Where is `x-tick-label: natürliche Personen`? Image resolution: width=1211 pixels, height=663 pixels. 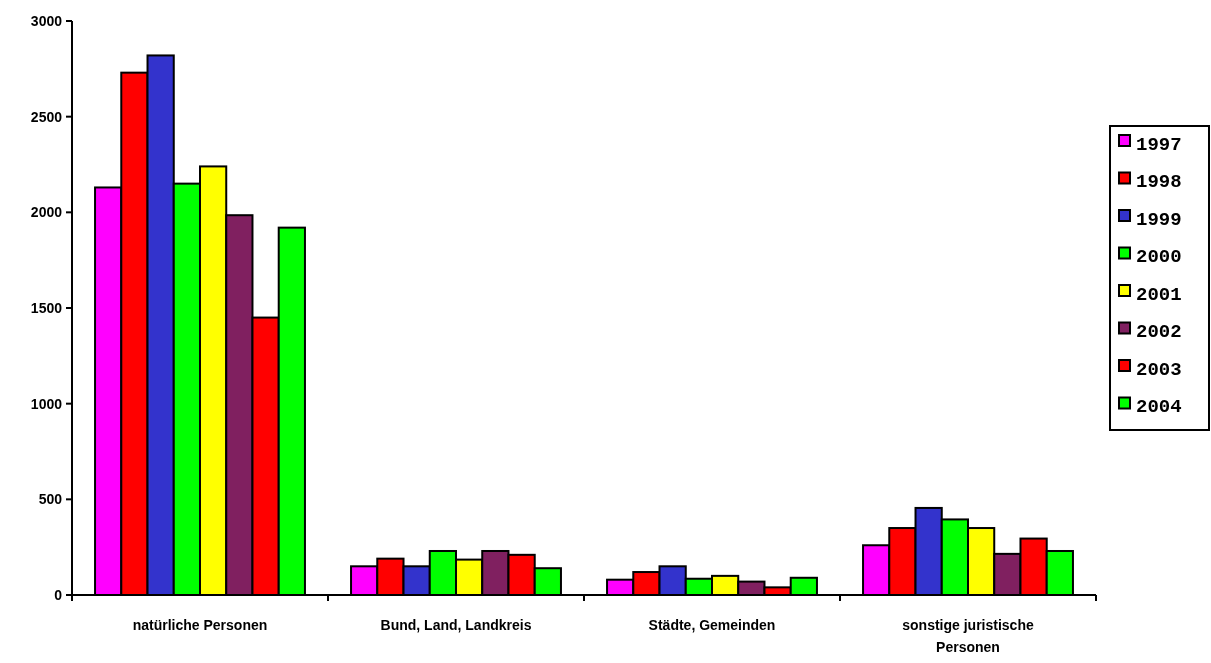 x-tick-label: natürliche Personen is located at coordinates (200, 625).